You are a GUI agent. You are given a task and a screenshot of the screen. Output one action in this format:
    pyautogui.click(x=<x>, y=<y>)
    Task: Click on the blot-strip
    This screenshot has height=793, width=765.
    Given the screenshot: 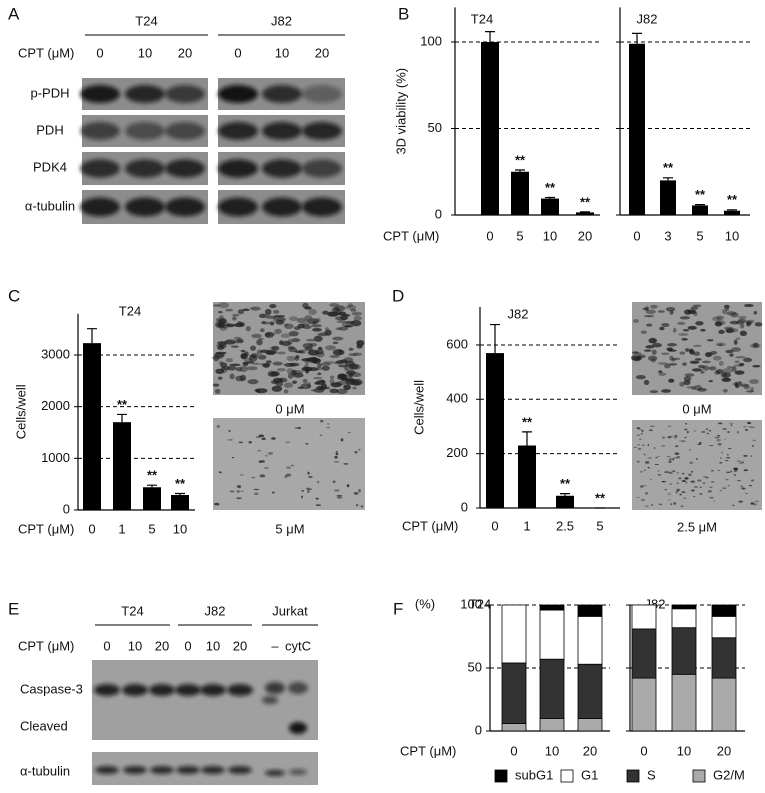 What is the action you would take?
    pyautogui.click(x=205, y=700)
    